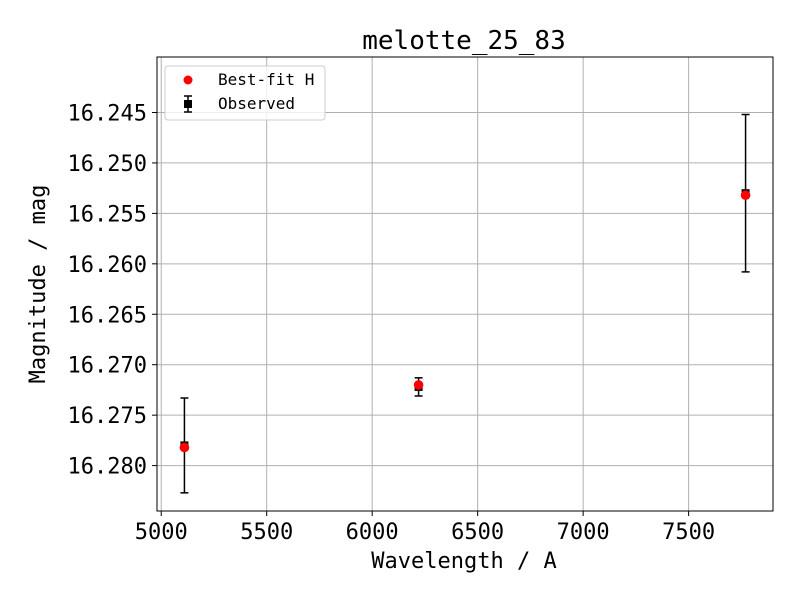  Describe the element at coordinates (107, 416) in the screenshot. I see `y-tick-label: 16.275` at that location.